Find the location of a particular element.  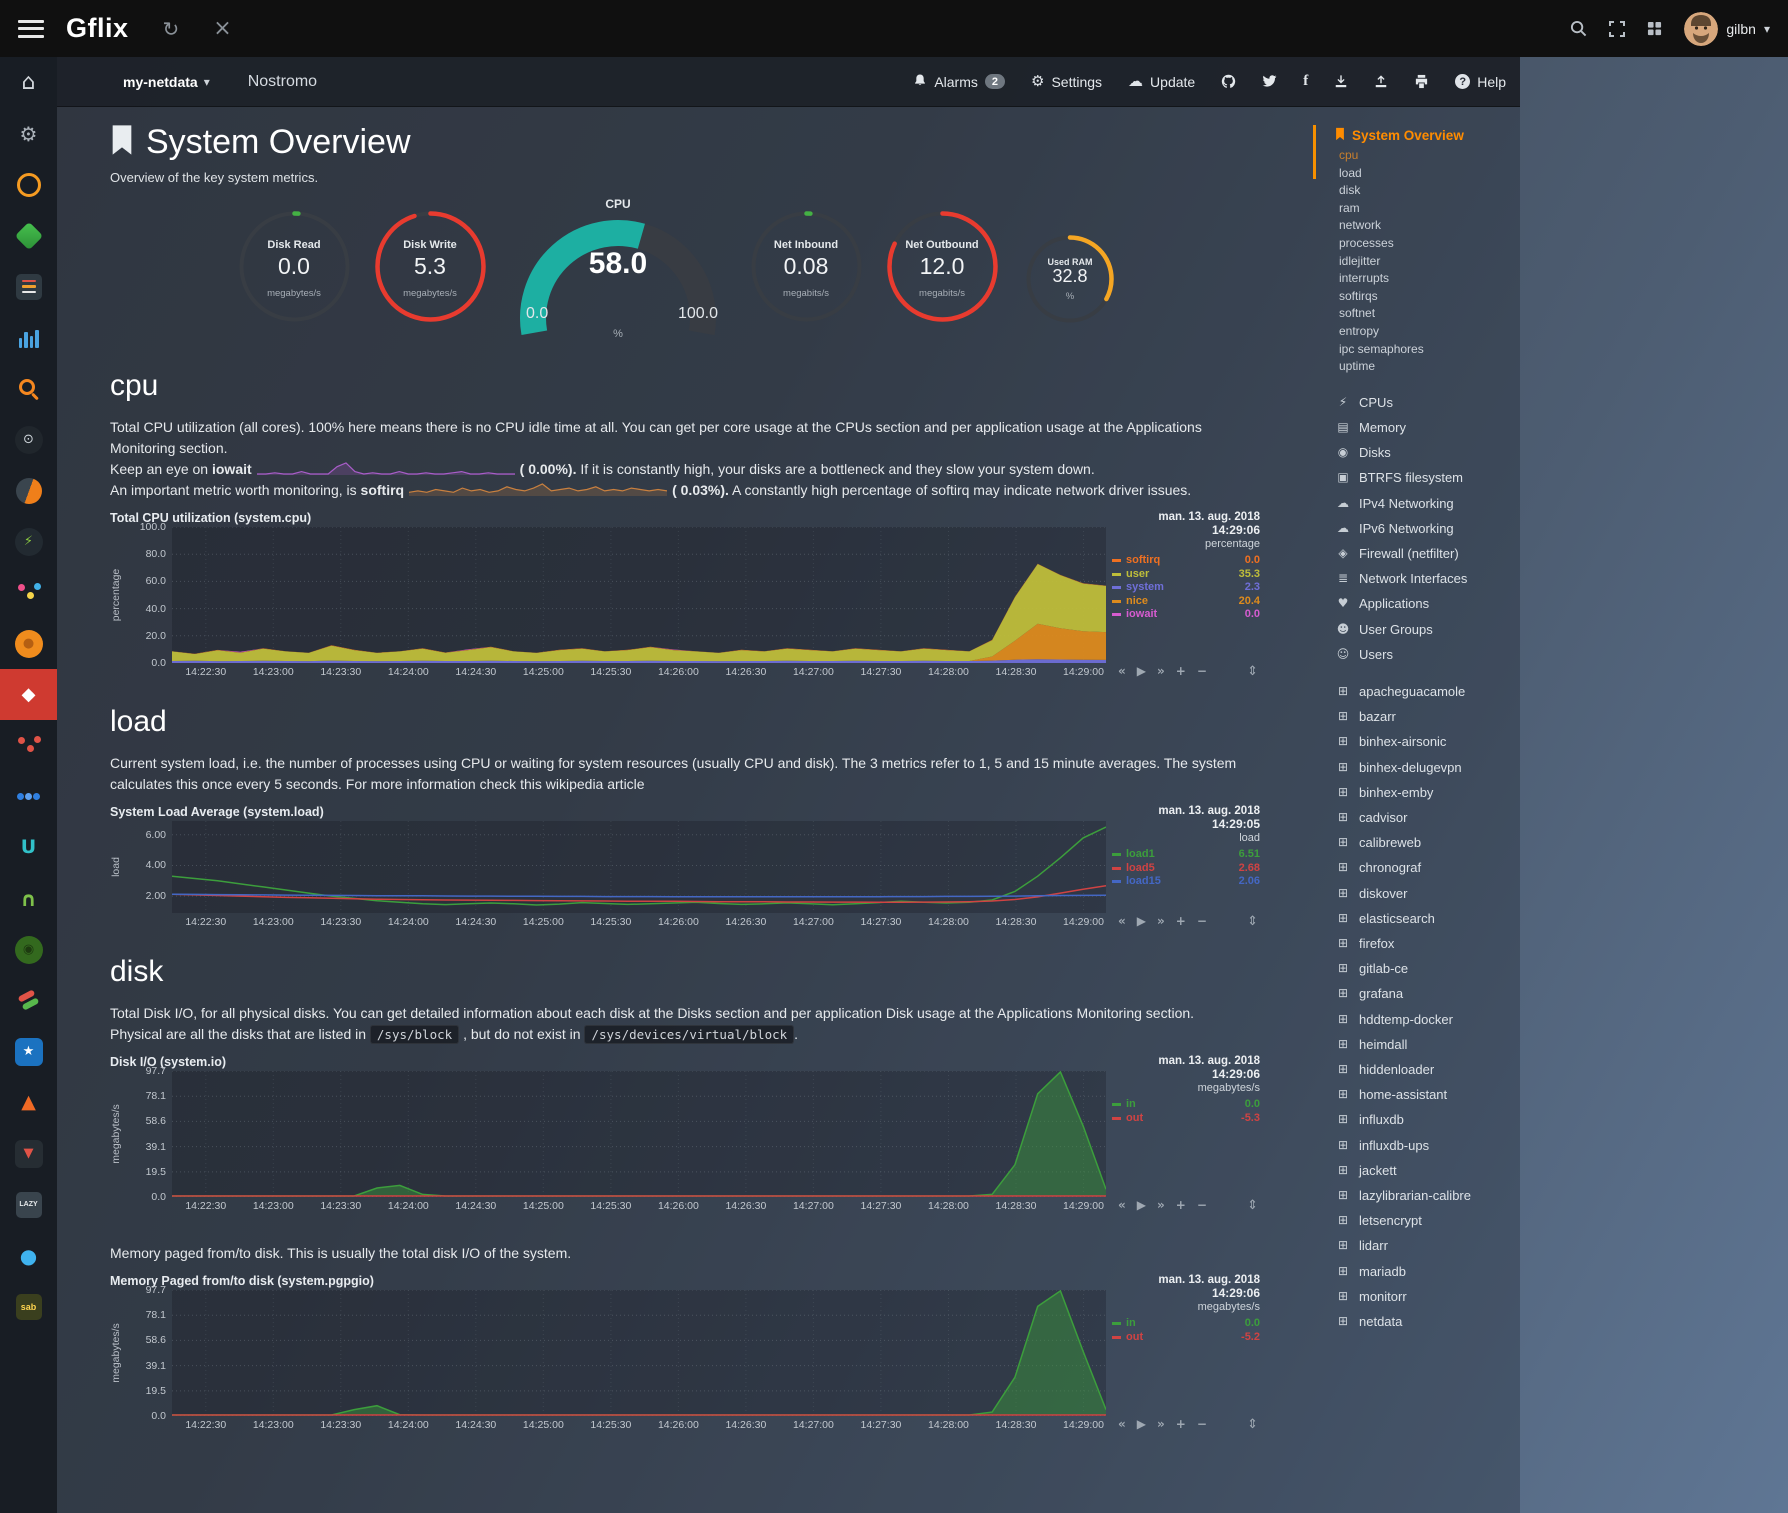

menu-cpus: ⚡ CPUs is located at coordinates (1442, 402).